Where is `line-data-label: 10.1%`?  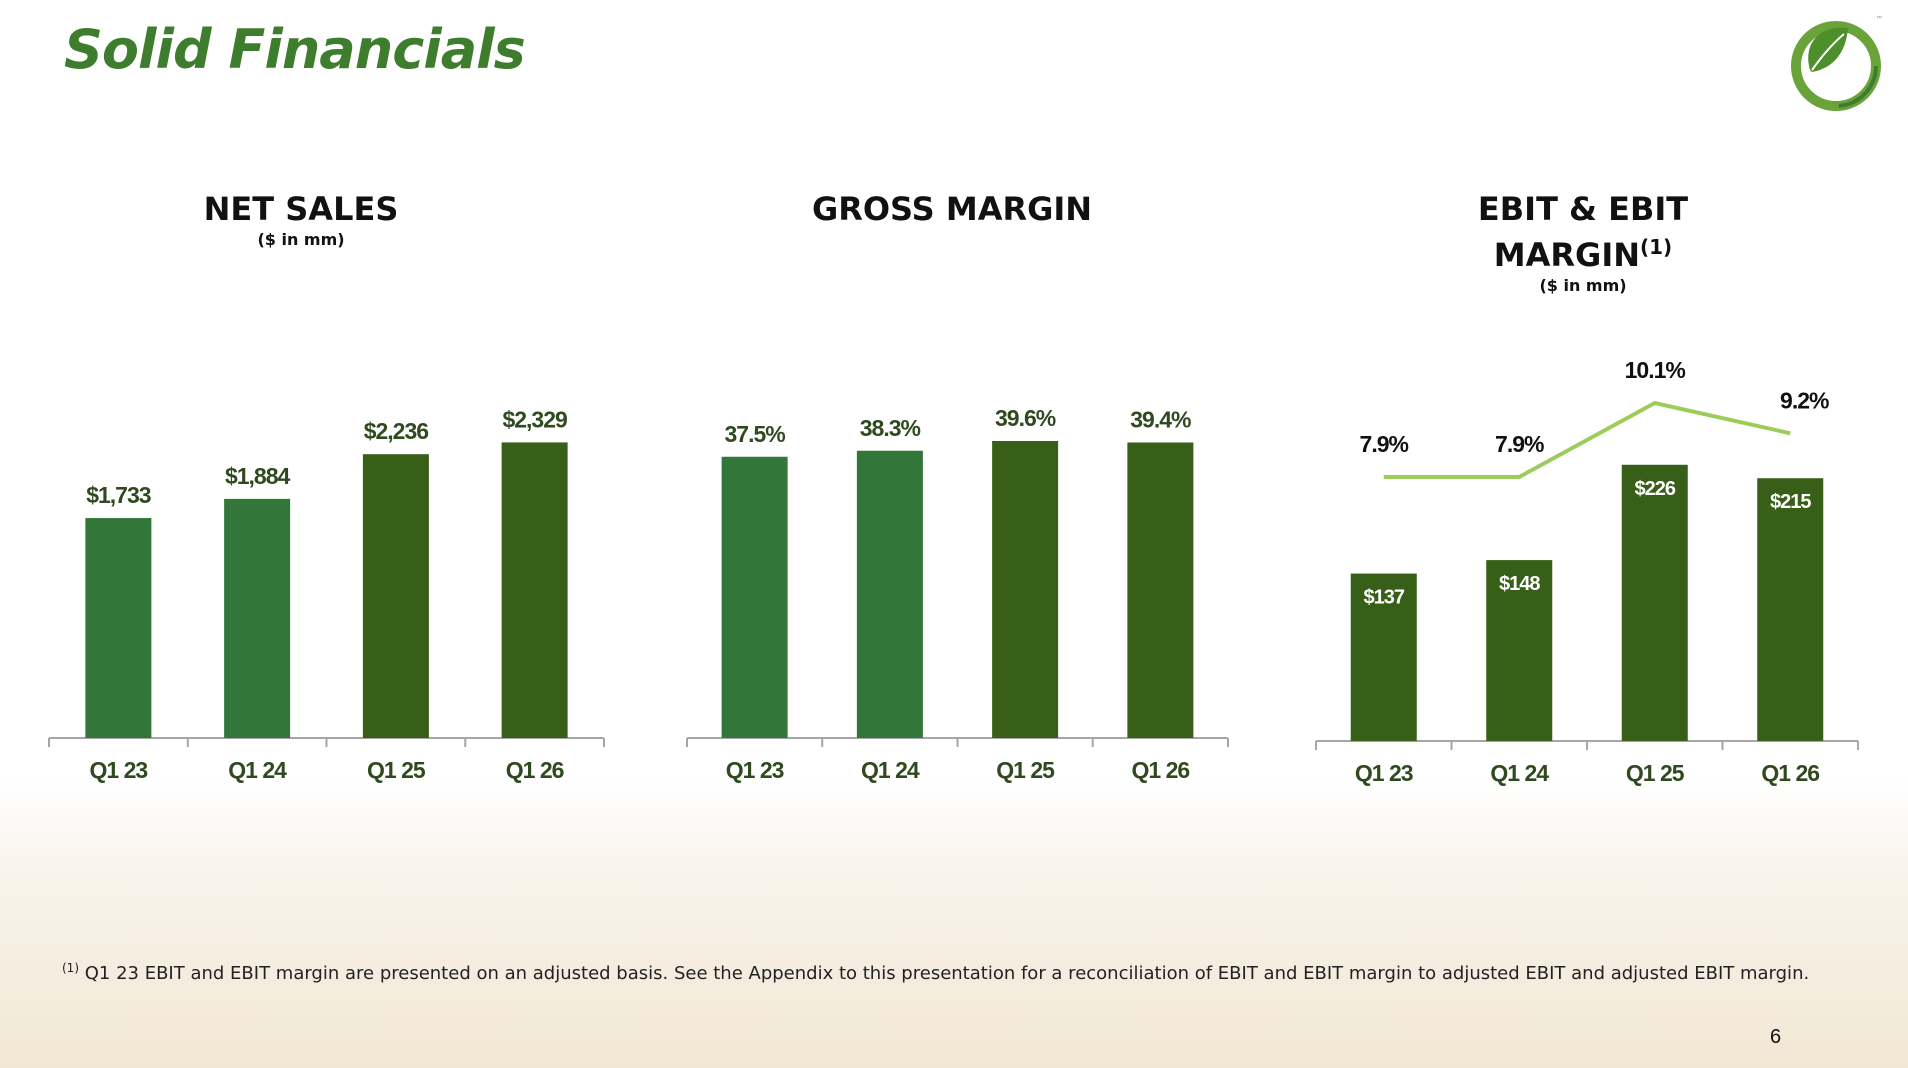
line-data-label: 10.1% is located at coordinates (1655, 370).